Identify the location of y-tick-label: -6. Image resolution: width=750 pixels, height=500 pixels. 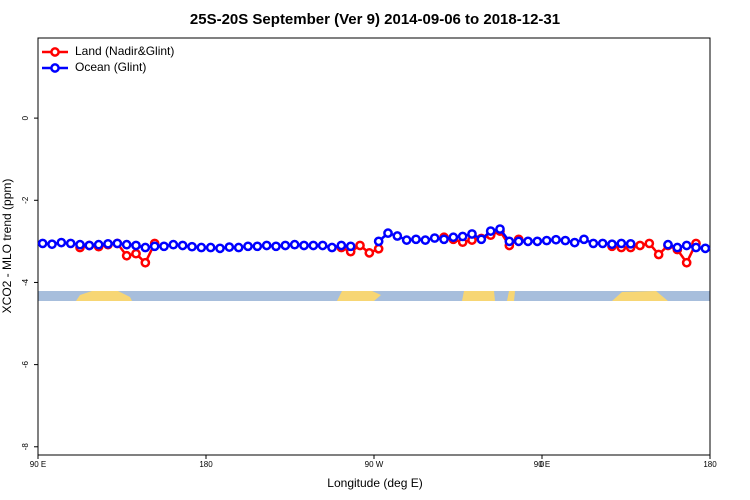
(25, 365).